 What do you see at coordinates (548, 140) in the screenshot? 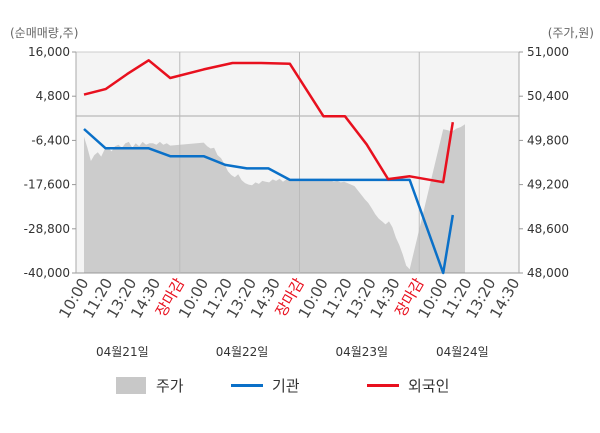
I see `right-axis-tick-label: 49,800` at bounding box center [548, 140].